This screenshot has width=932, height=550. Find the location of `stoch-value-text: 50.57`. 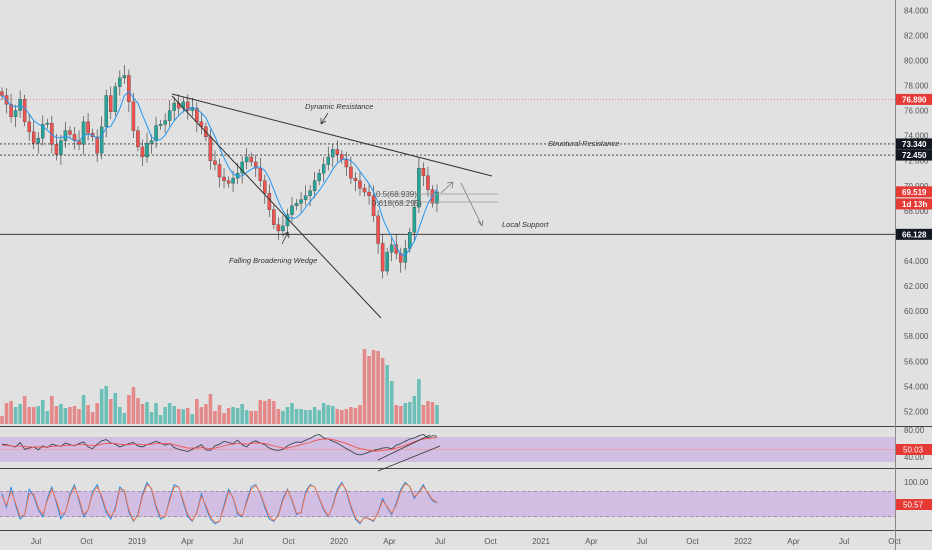

stoch-value-text: 50.57 is located at coordinates (913, 505).